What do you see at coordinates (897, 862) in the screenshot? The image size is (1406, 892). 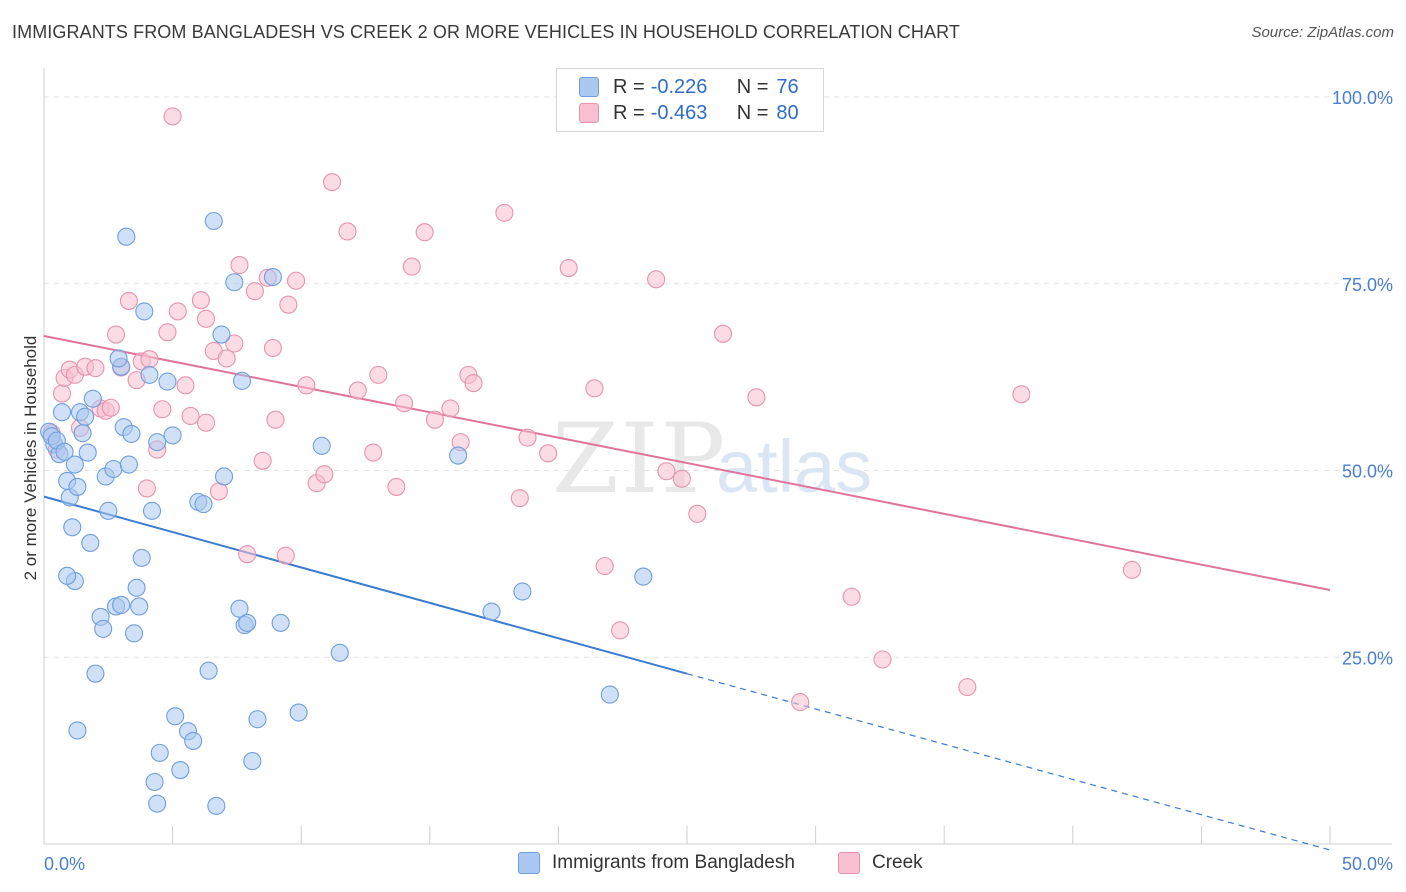 I see `series-label-creek: Creek` at bounding box center [897, 862].